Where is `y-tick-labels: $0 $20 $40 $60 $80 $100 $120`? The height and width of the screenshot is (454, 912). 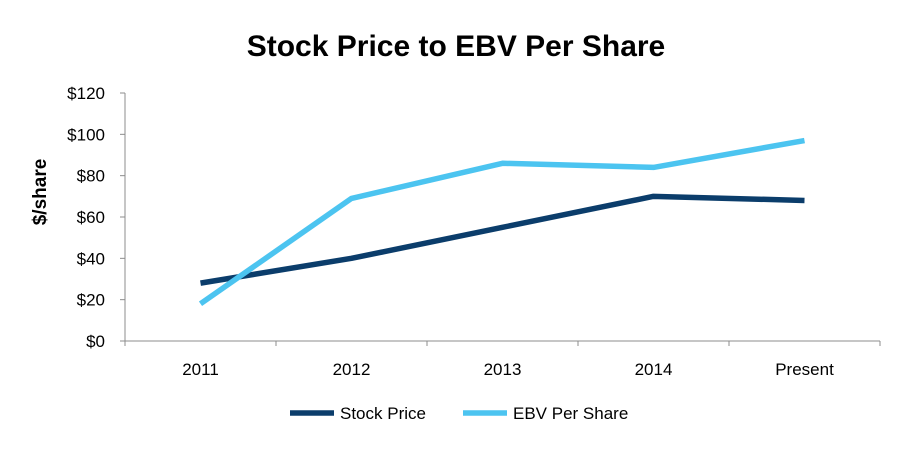 y-tick-labels: $0 $20 $40 $60 $80 $100 $120 is located at coordinates (96, 217).